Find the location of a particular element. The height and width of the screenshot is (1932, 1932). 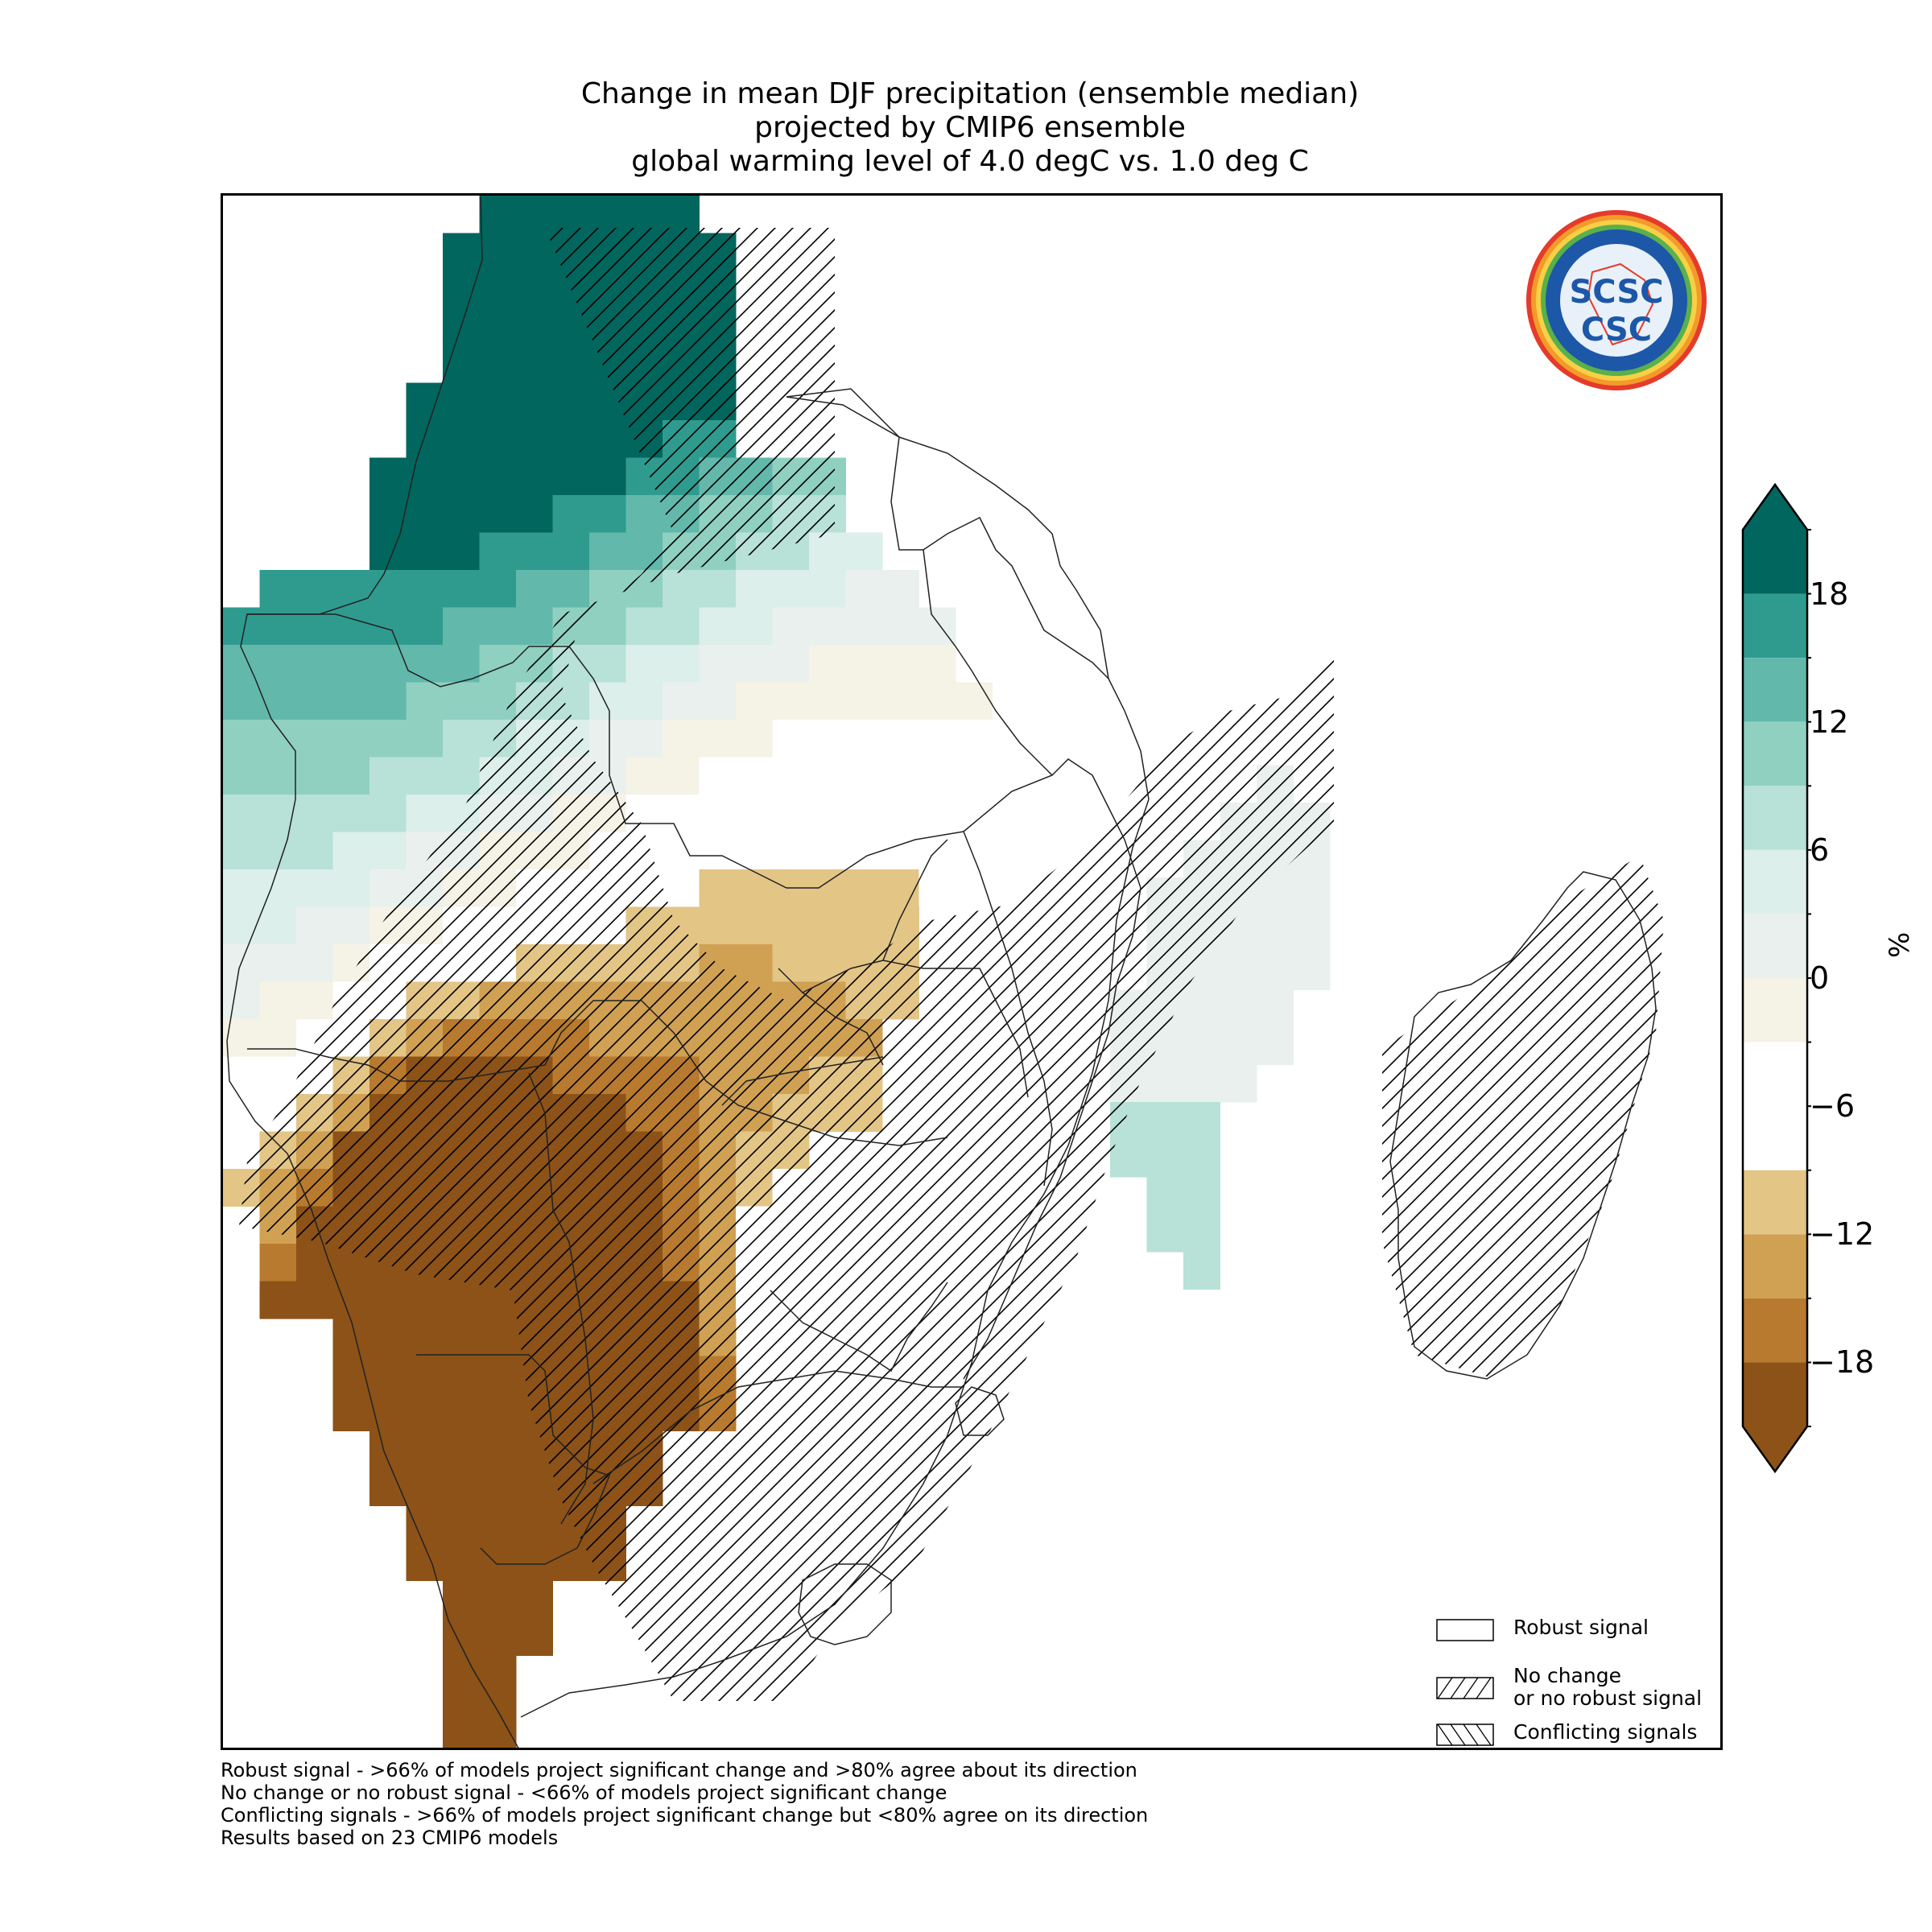

sadc-csc-logo: SCSC CSC is located at coordinates (1616, 300).